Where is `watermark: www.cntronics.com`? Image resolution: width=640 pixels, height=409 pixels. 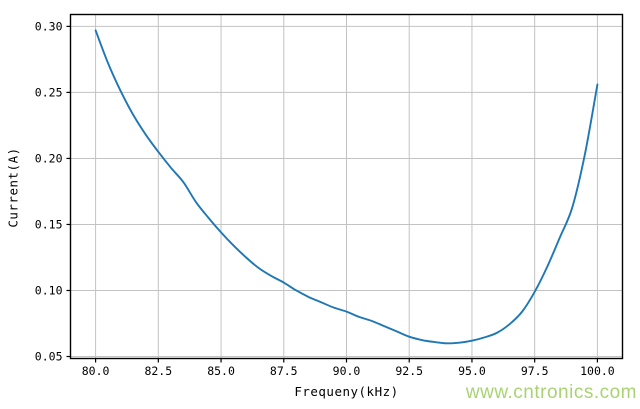
watermark: www.cntronics.com is located at coordinates (551, 392).